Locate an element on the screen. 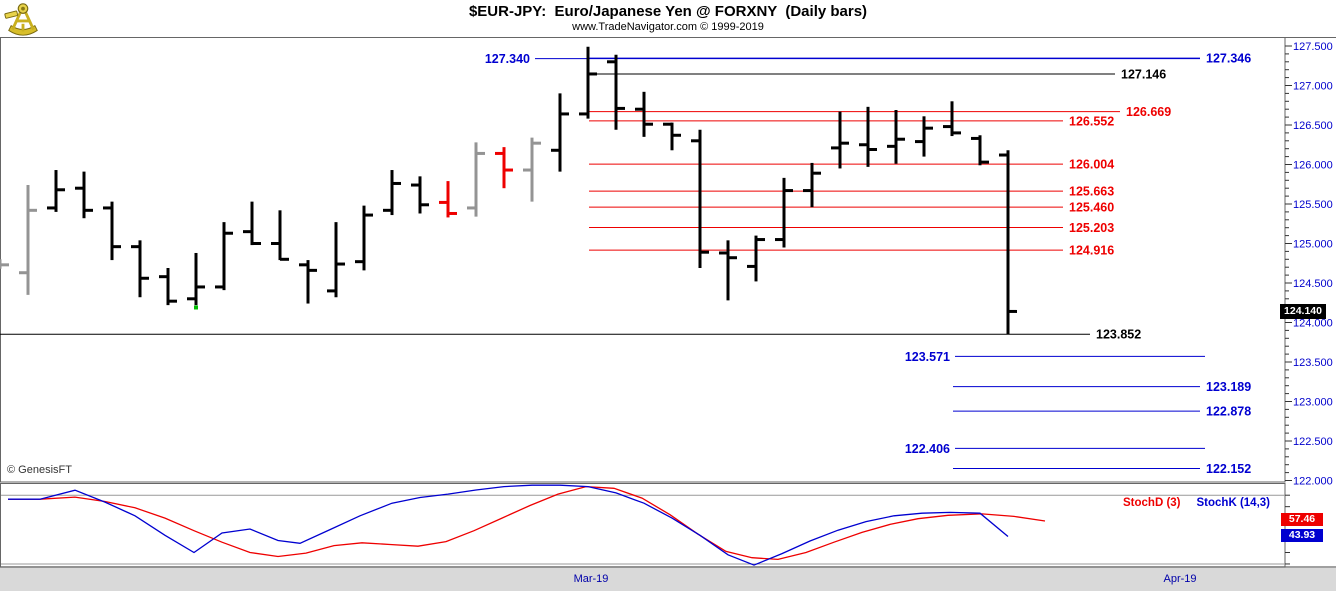 The width and height of the screenshot is (1336, 591). chart-subtitle: www.TradeNavigator.com © 1999-2019 is located at coordinates (668, 27).